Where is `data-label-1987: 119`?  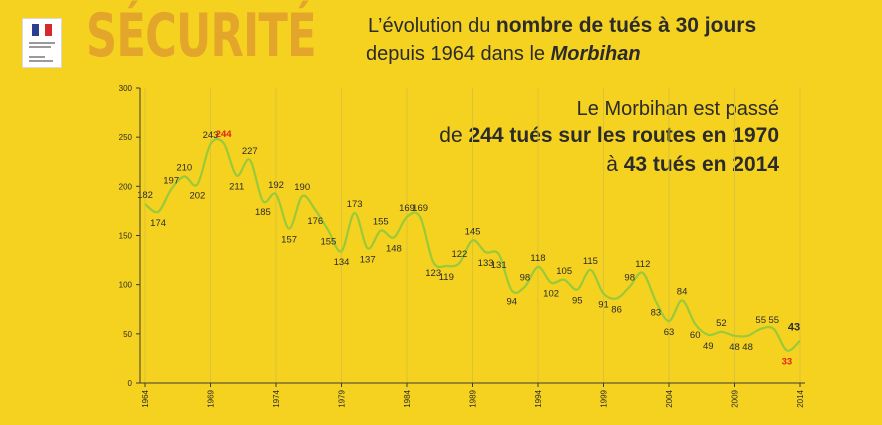 data-label-1987: 119 is located at coordinates (446, 277).